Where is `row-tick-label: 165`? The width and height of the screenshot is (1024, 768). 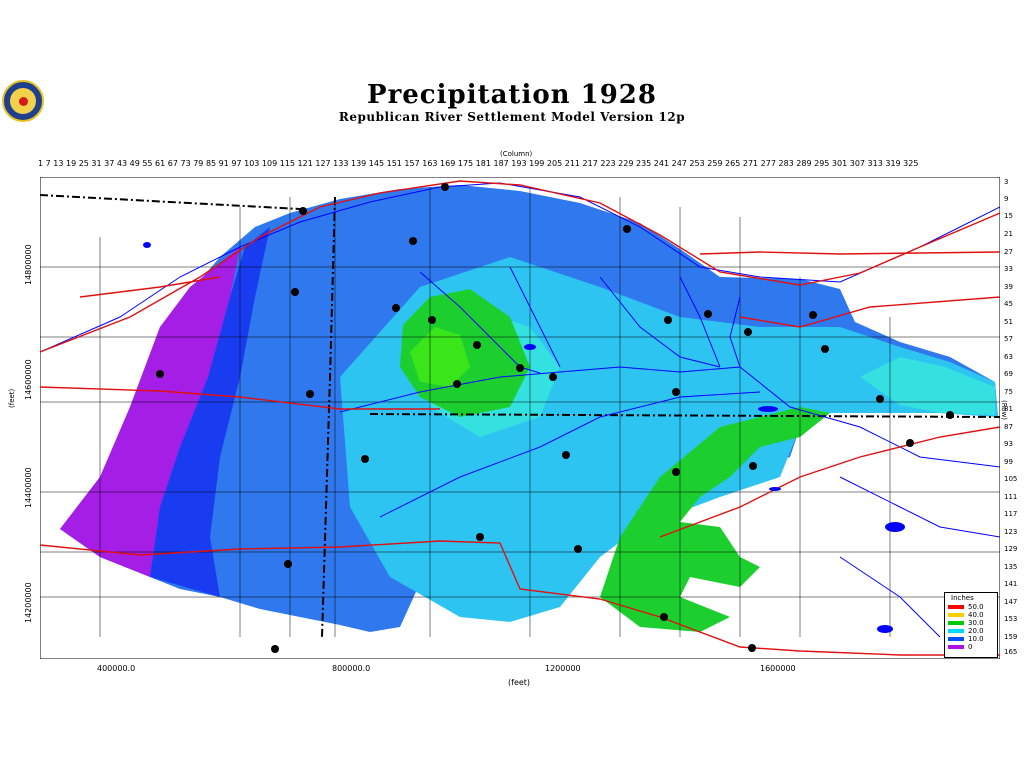 row-tick-label: 165 is located at coordinates (1011, 652).